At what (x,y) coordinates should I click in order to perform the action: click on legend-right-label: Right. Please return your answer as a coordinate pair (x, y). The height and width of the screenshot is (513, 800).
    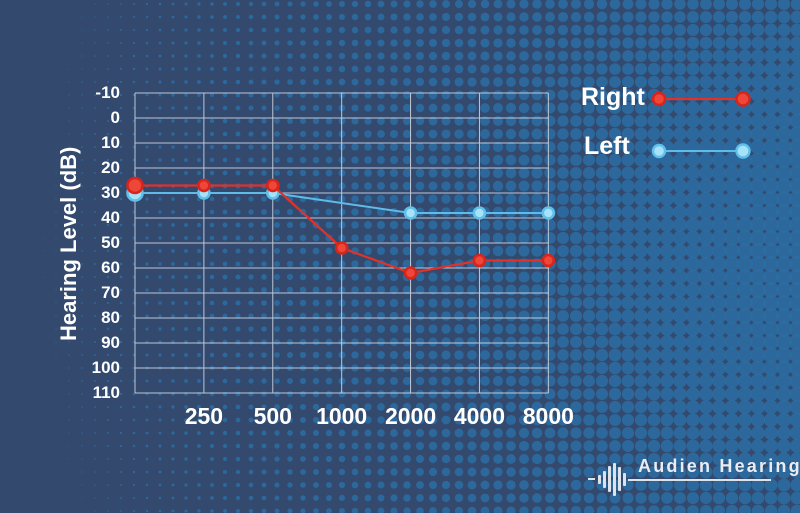
    Looking at the image, I should click on (613, 97).